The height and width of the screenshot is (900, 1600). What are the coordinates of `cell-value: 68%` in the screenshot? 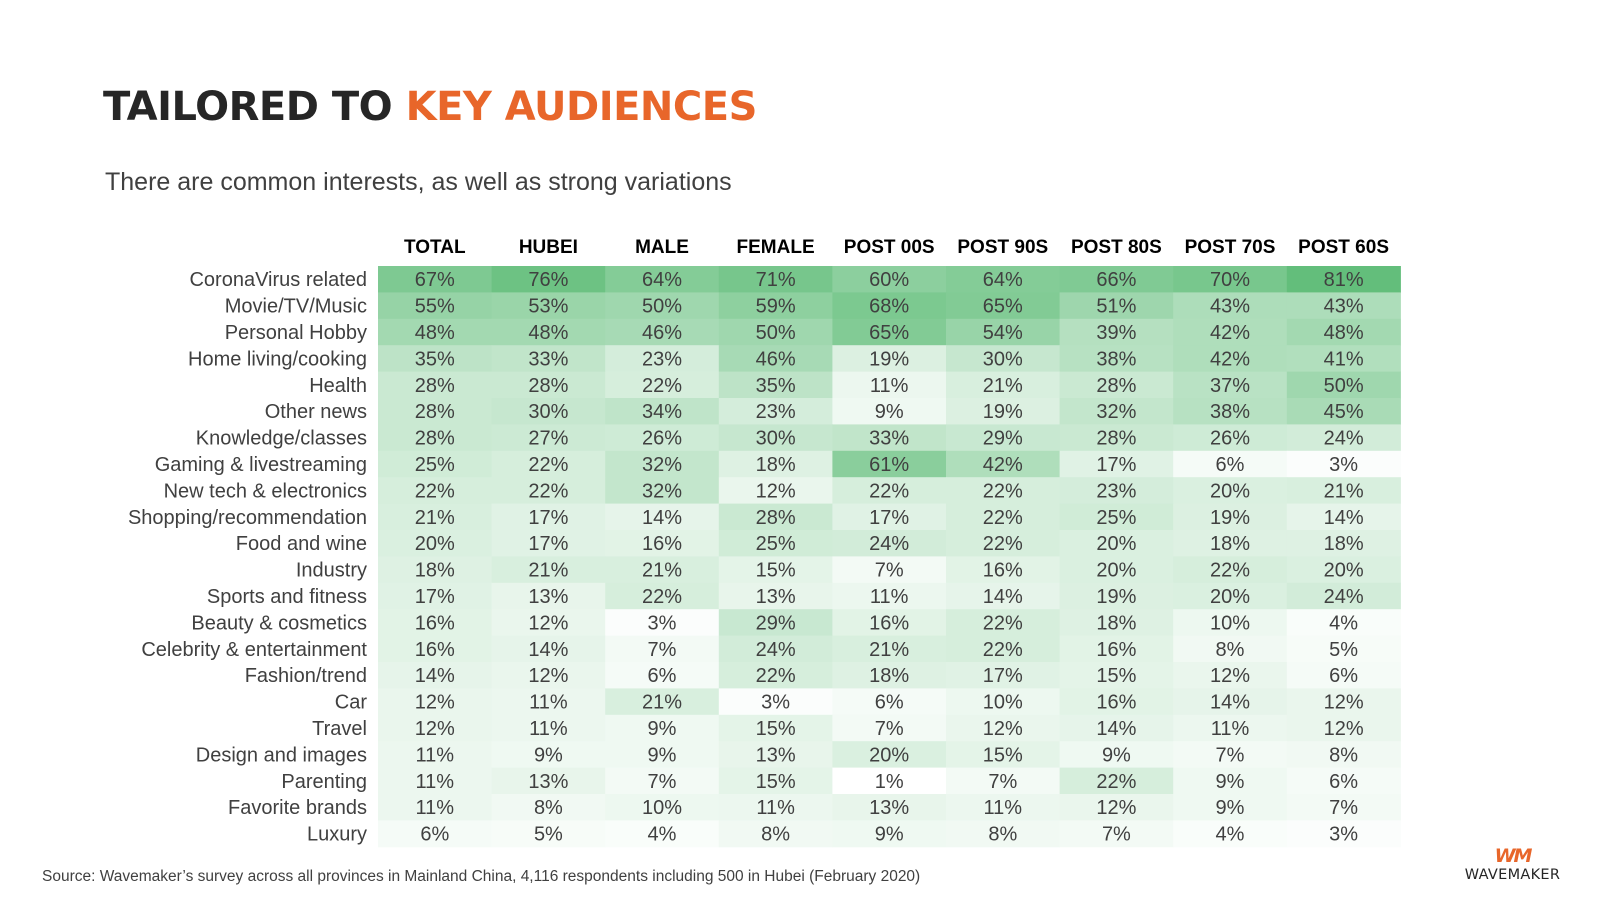 It's located at (889, 307).